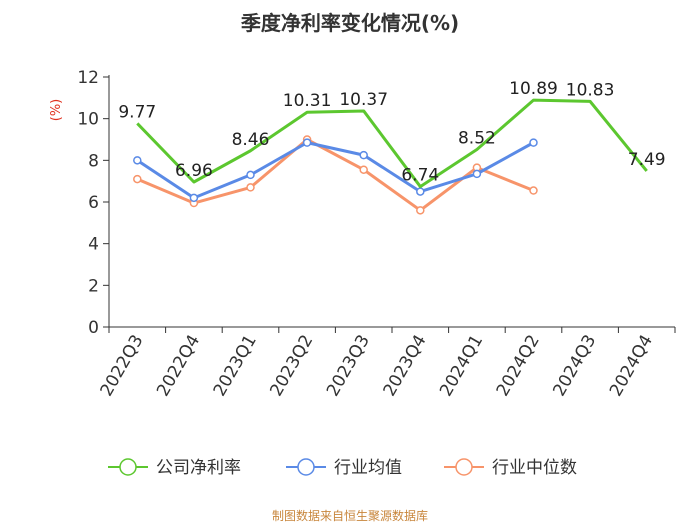  Describe the element at coordinates (574, 366) in the screenshot. I see `x-tick-label: 2024Q3` at that location.